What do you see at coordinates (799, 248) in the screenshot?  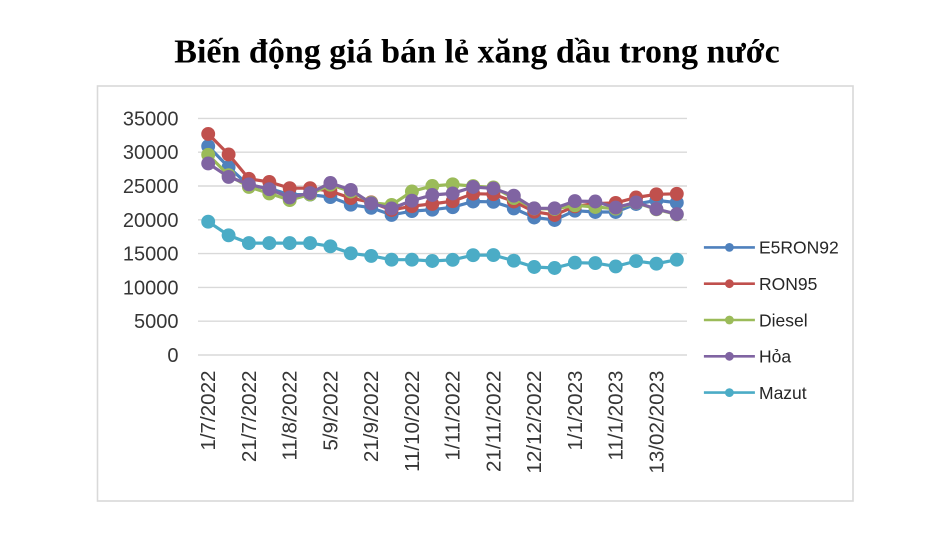 I see `svg-text: E5RON92` at bounding box center [799, 248].